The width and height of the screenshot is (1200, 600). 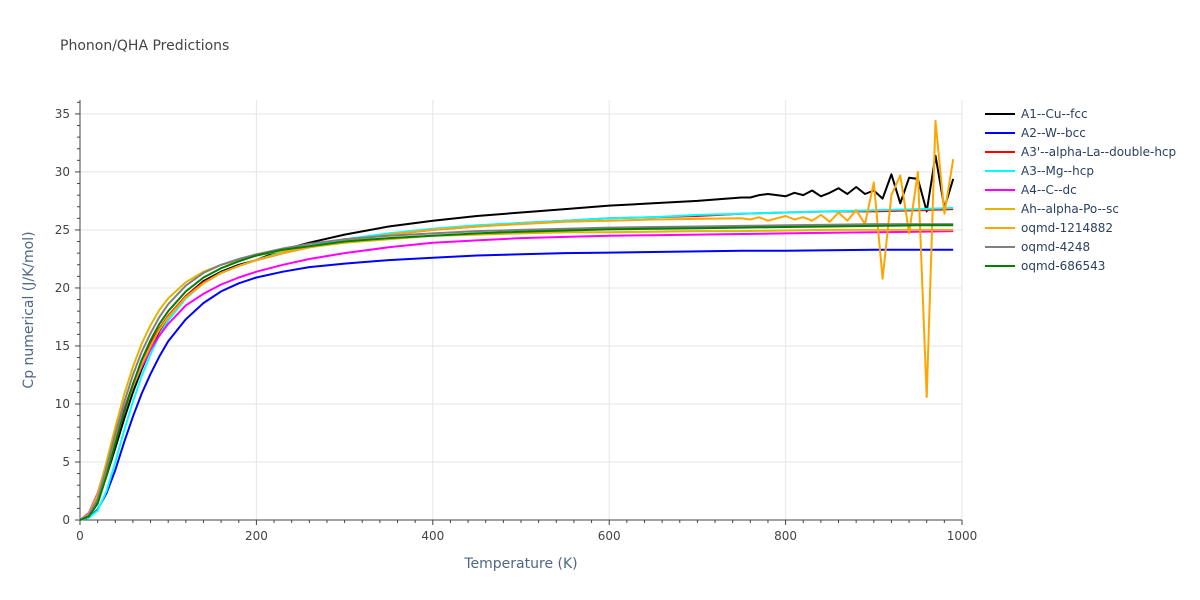 I want to click on x-tick-label: 400, so click(x=432, y=536).